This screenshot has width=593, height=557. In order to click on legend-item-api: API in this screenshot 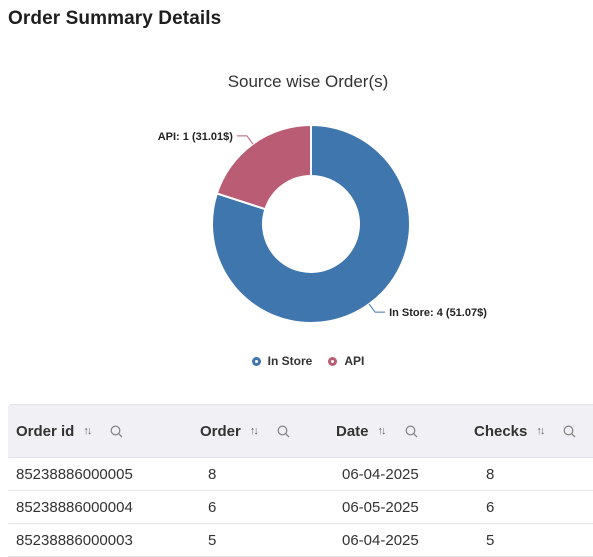, I will do `click(346, 361)`.